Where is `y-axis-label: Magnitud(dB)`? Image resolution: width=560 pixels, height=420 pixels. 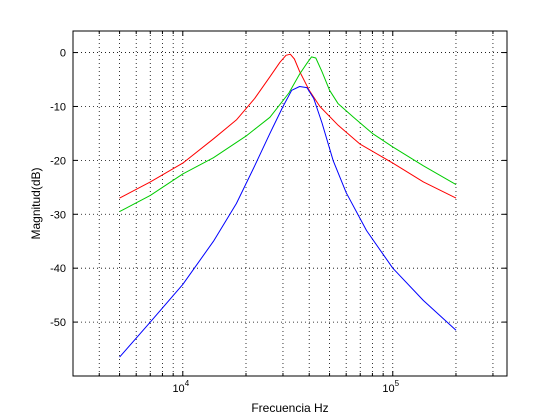
y-axis-label: Magnitud(dB) is located at coordinates (36, 203).